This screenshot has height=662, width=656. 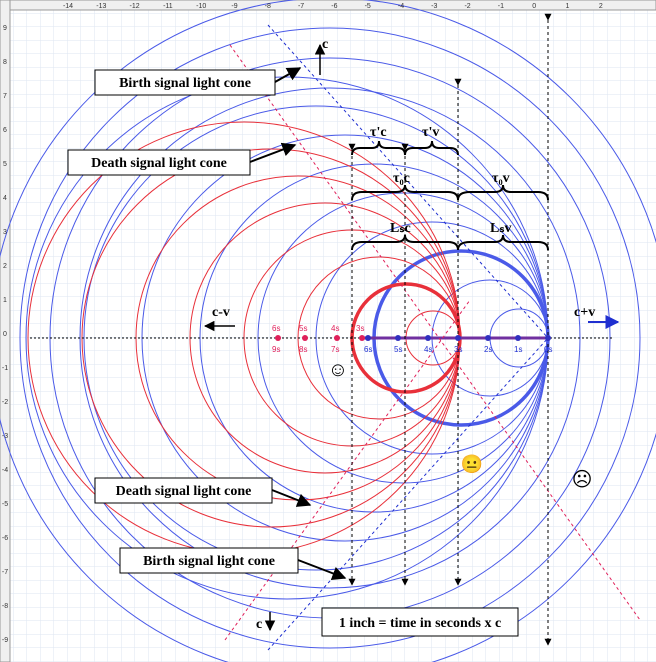 What do you see at coordinates (472, 464) in the screenshot?
I see `face: 😐` at bounding box center [472, 464].